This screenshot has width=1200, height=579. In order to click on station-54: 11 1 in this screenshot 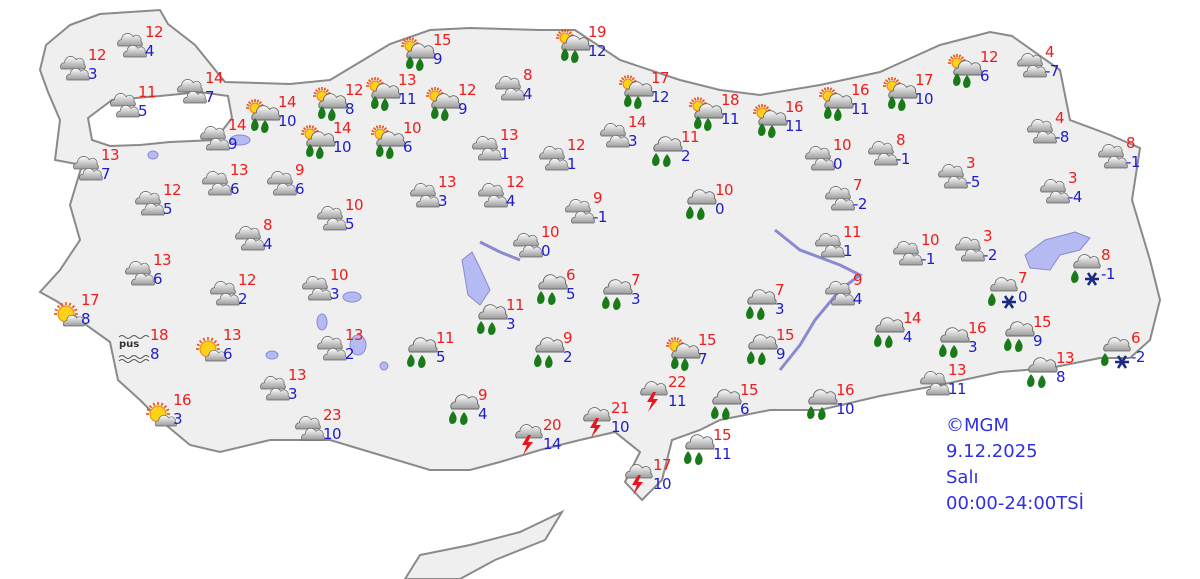, I will do `click(840, 248)`.